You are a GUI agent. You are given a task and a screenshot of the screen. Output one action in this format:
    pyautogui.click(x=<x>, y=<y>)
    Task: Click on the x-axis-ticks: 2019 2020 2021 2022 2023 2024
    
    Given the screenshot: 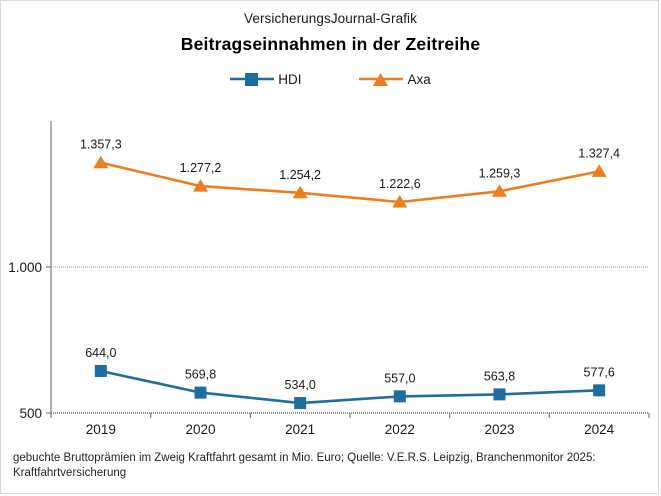 What is the action you would take?
    pyautogui.click(x=350, y=425)
    